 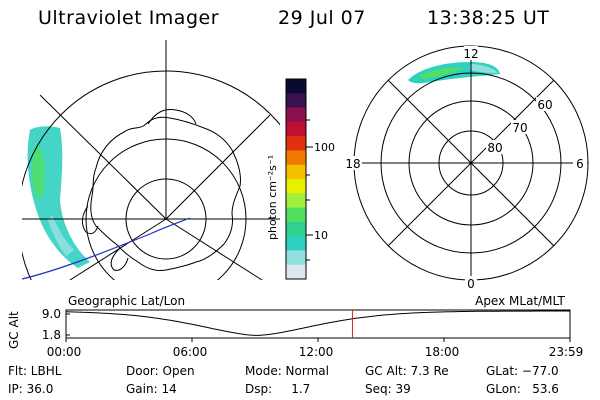 What do you see at coordinates (471, 284) in the screenshot?
I see `mlt-label-0: 0` at bounding box center [471, 284].